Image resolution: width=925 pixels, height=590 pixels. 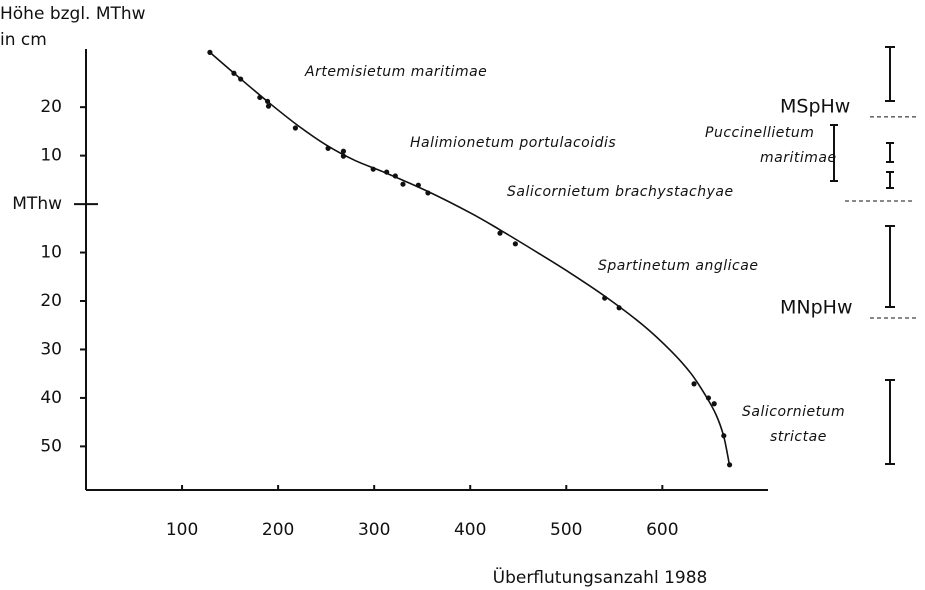 What do you see at coordinates (470, 530) in the screenshot?
I see `x-tick-label: 400` at bounding box center [470, 530].